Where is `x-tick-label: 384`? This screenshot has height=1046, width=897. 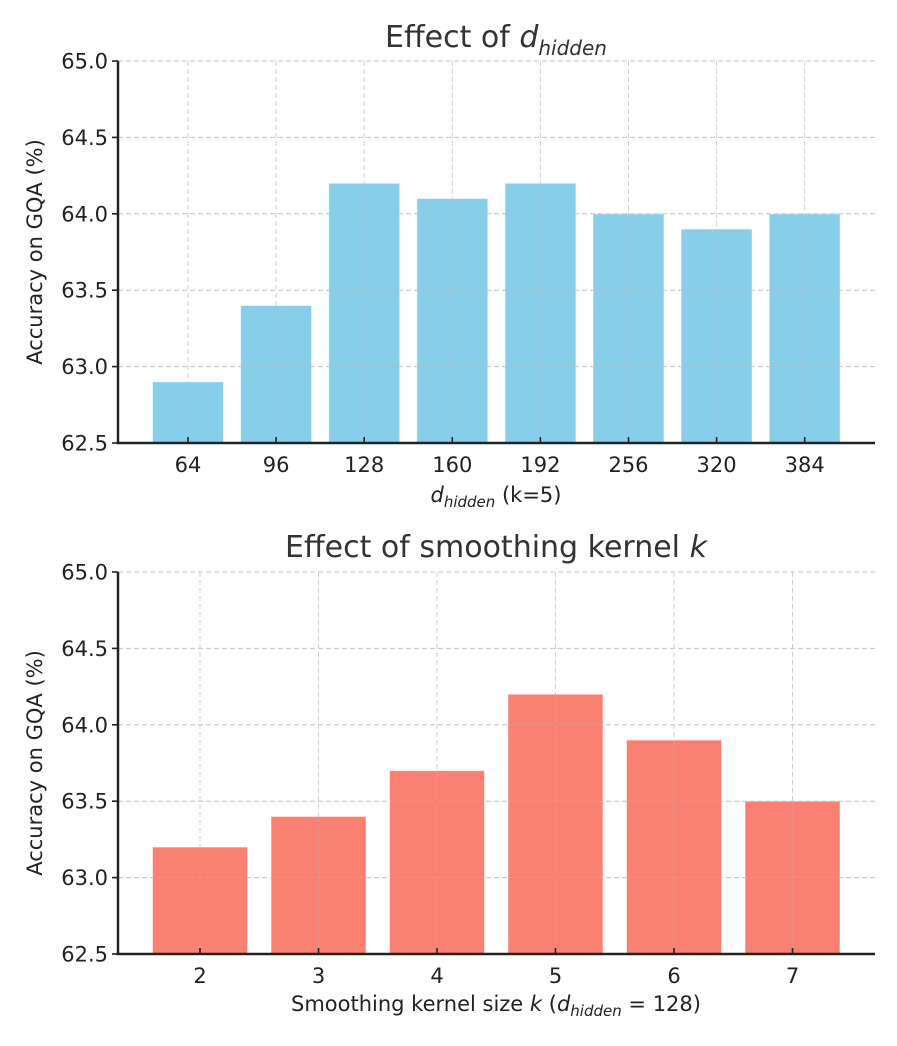 x-tick-label: 384 is located at coordinates (805, 465).